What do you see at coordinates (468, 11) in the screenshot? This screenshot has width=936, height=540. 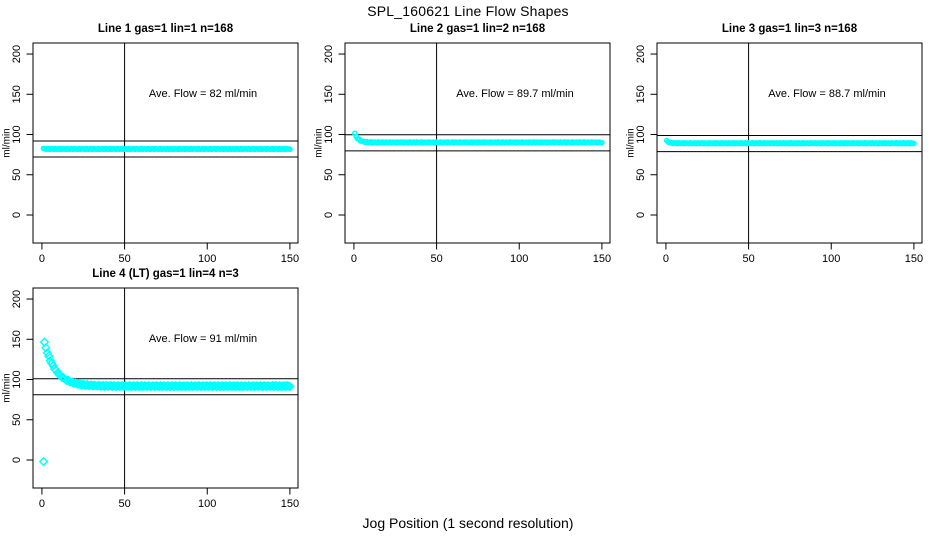 I see `figure-title: SPL_160621 Line Flow Shapes` at bounding box center [468, 11].